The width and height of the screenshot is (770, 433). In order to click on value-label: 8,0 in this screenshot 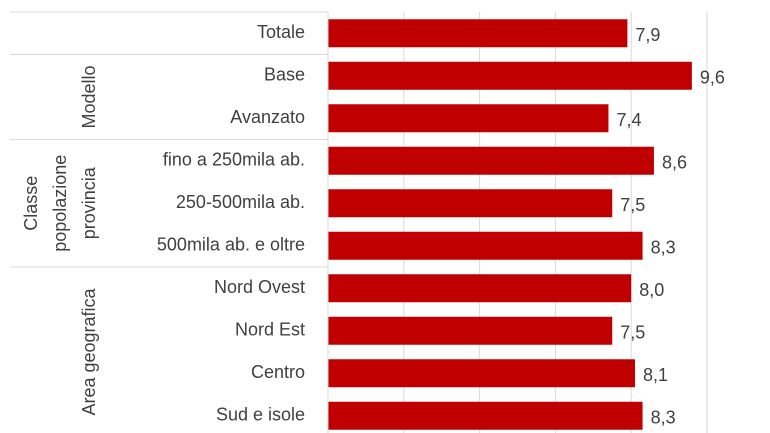, I will do `click(651, 290)`.